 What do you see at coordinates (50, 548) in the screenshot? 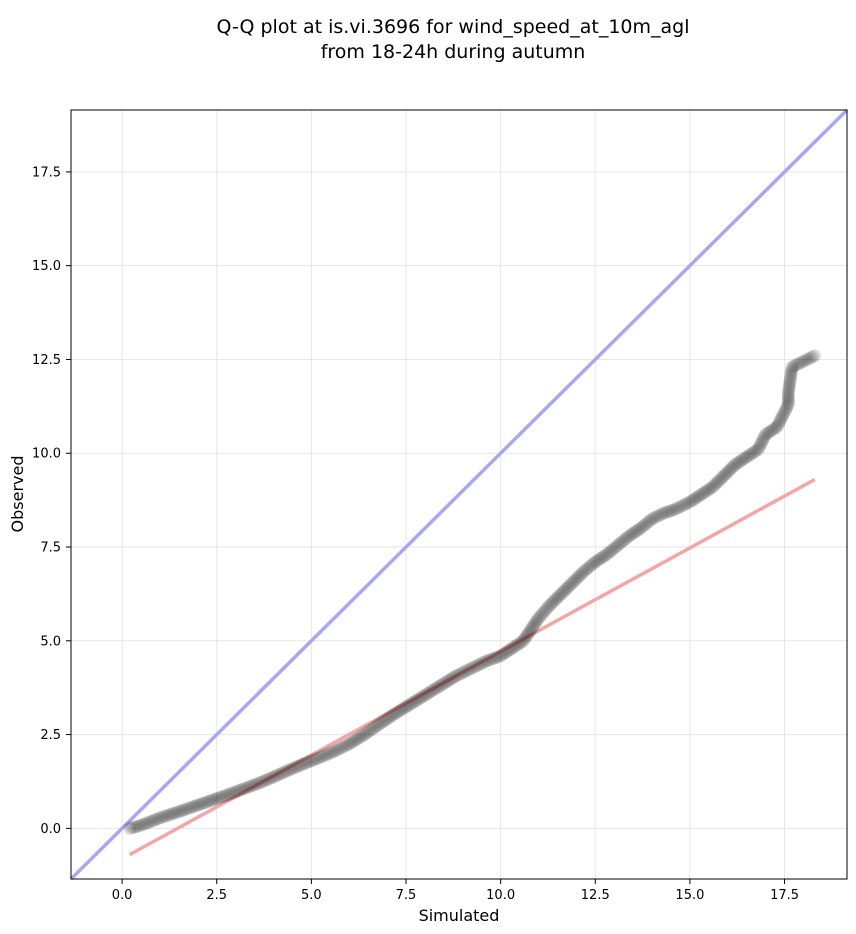
I see `y-tick-label: 7.5` at bounding box center [50, 548].